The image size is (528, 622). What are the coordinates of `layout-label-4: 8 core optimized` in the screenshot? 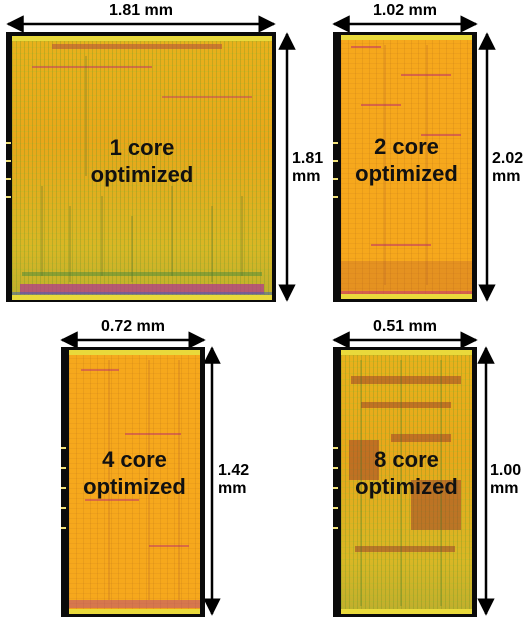 It's located at (406, 473).